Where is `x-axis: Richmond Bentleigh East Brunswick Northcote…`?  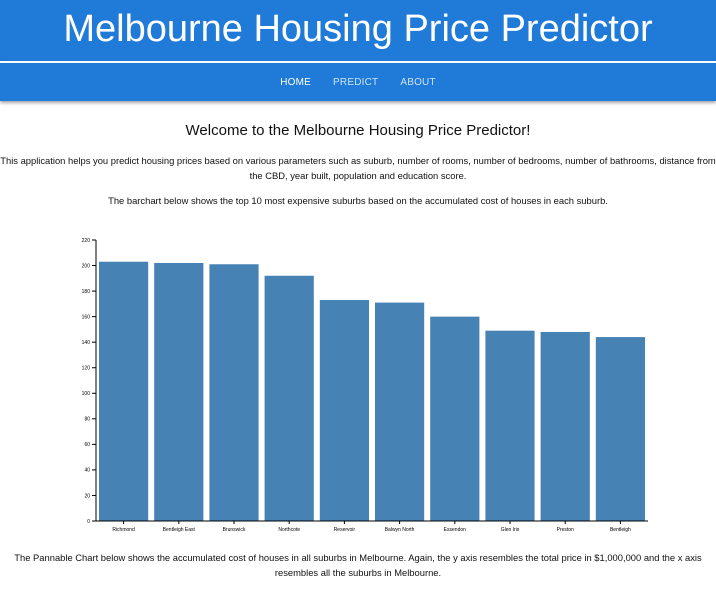 x-axis: Richmond Bentleigh East Brunswick Northcote… is located at coordinates (372, 526).